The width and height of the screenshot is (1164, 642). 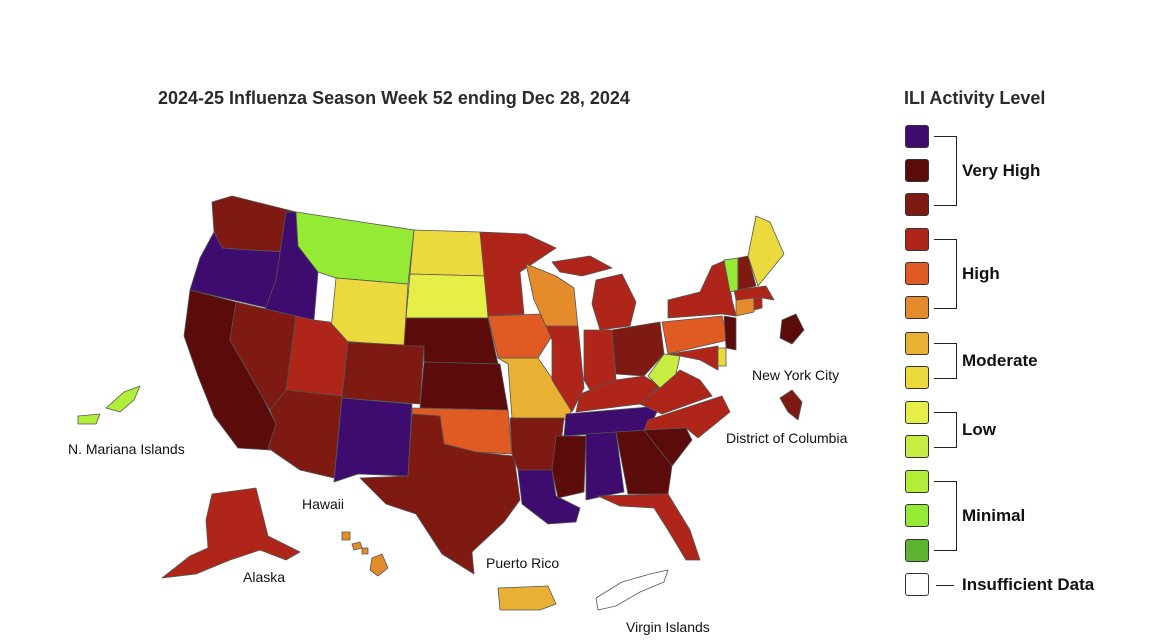 I want to click on state-nc, so click(x=687, y=417).